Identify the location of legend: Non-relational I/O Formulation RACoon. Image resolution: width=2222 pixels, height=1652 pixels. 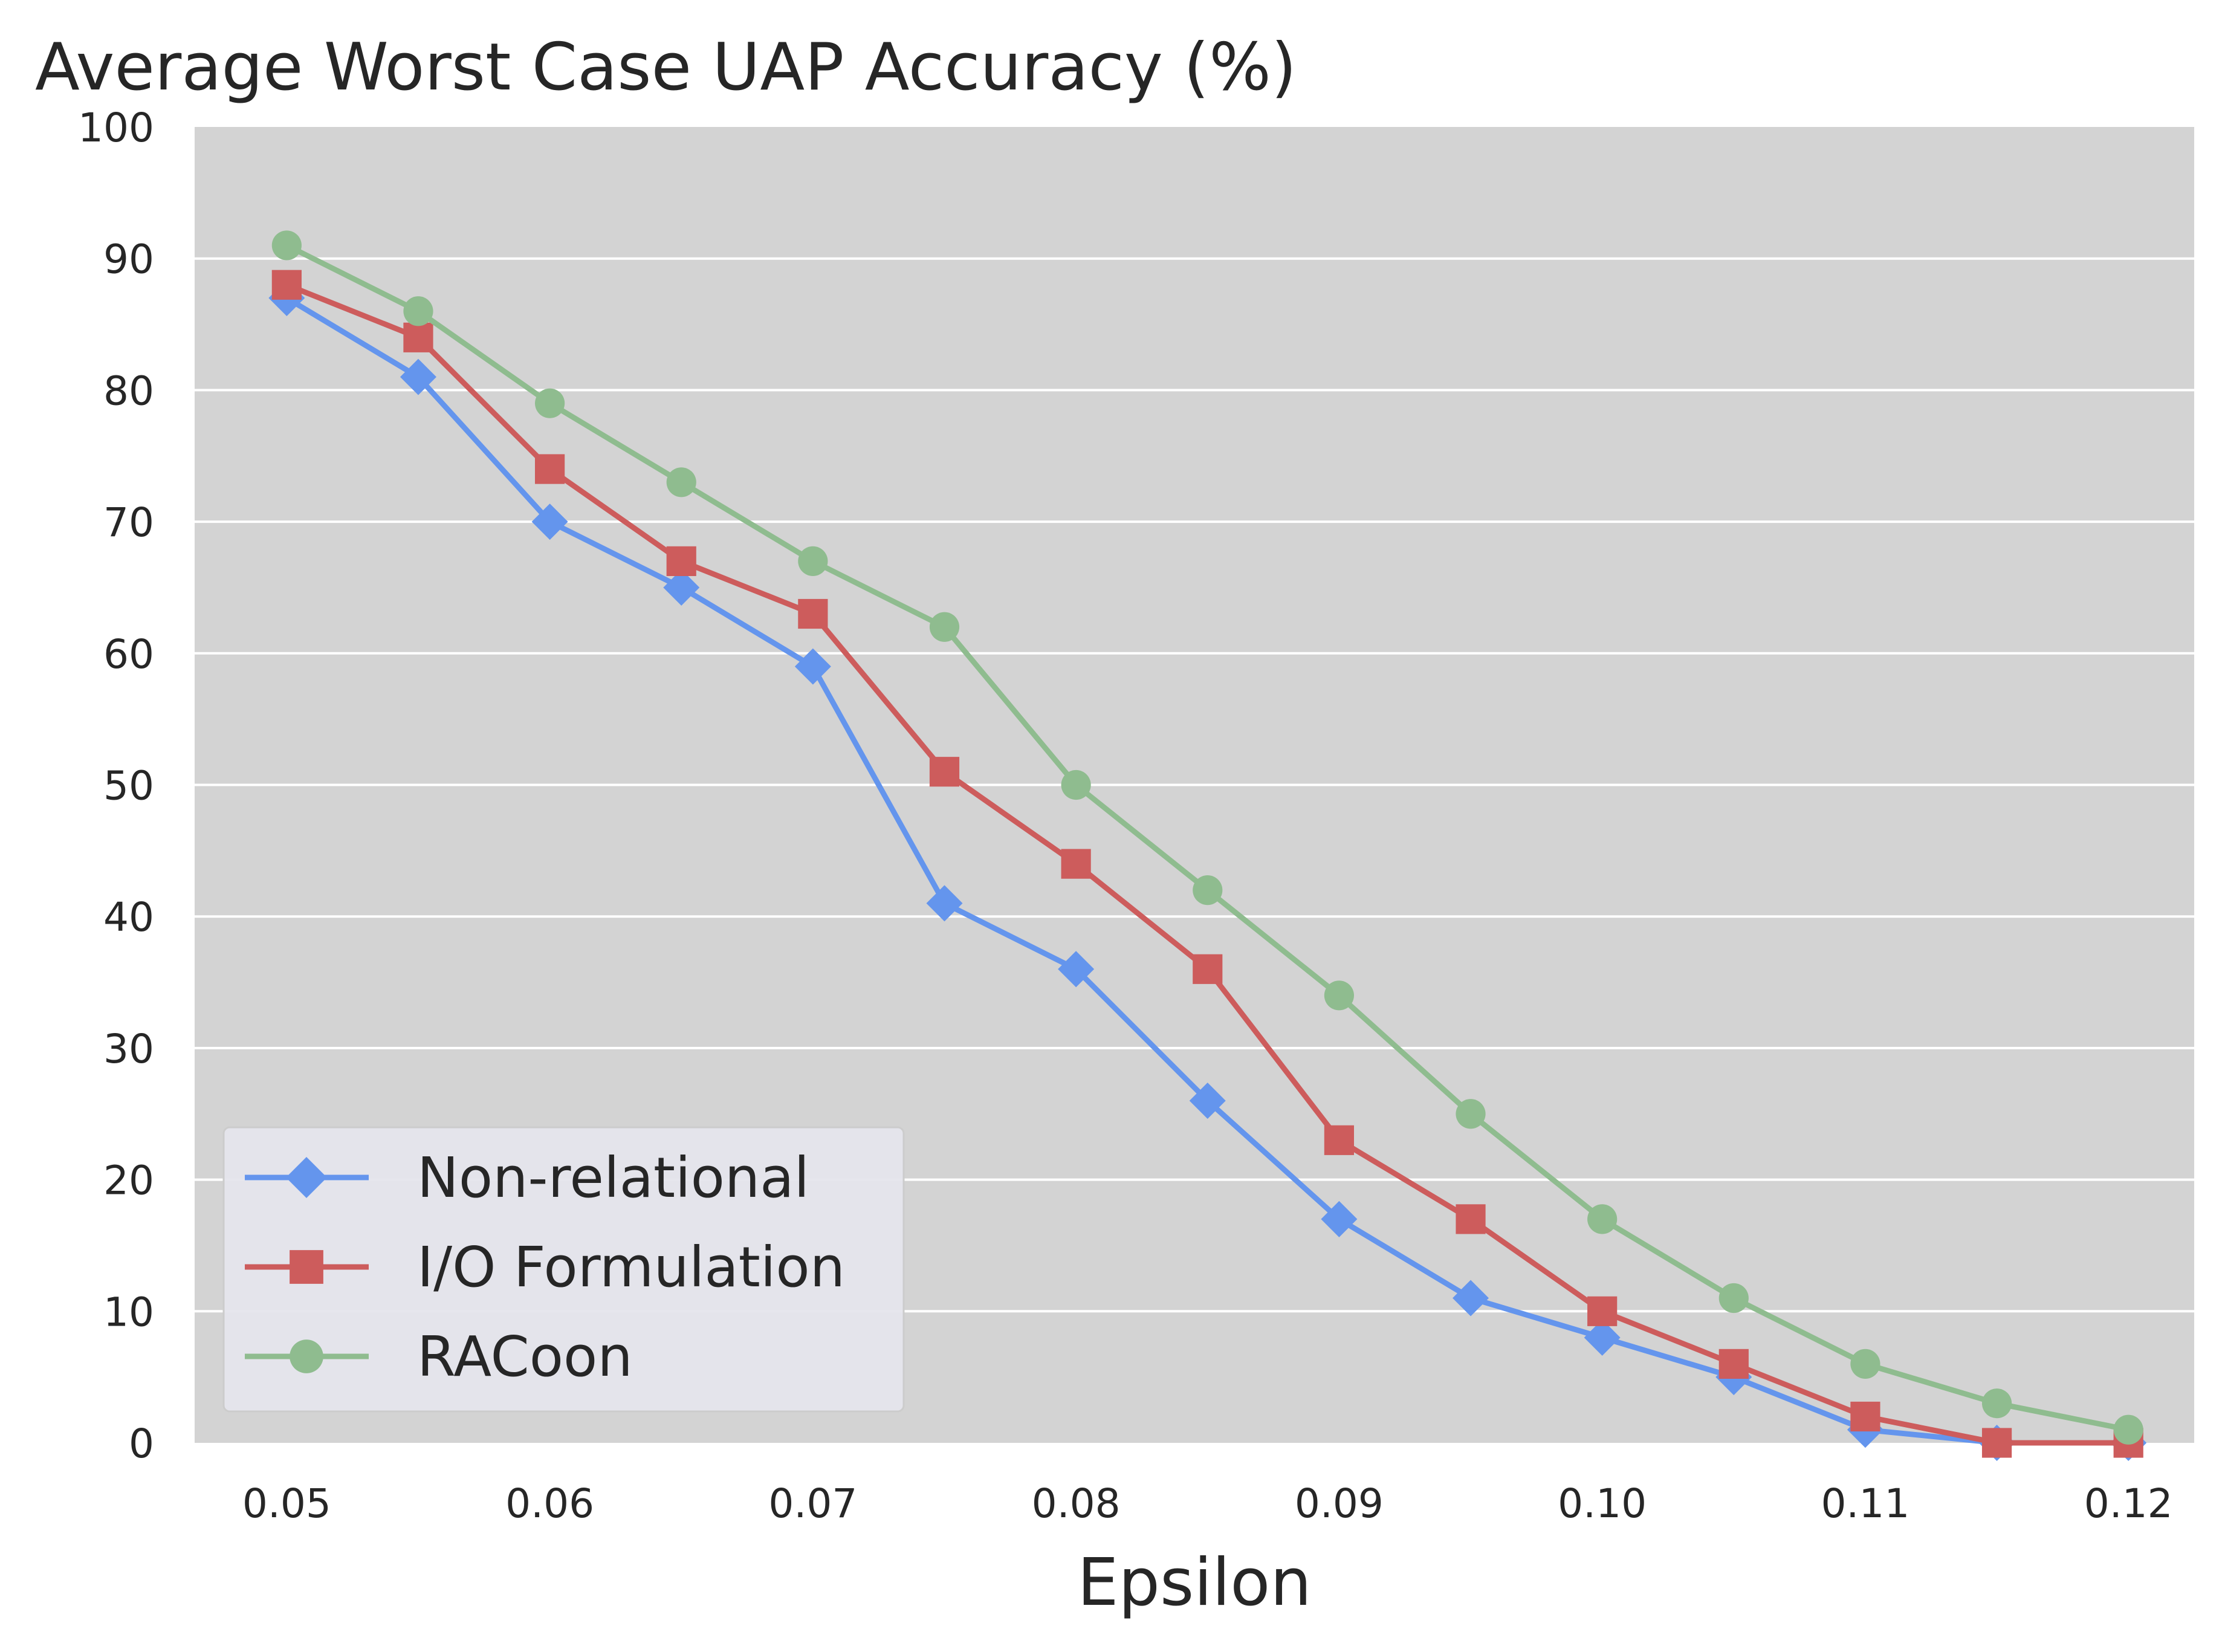
(563, 1270).